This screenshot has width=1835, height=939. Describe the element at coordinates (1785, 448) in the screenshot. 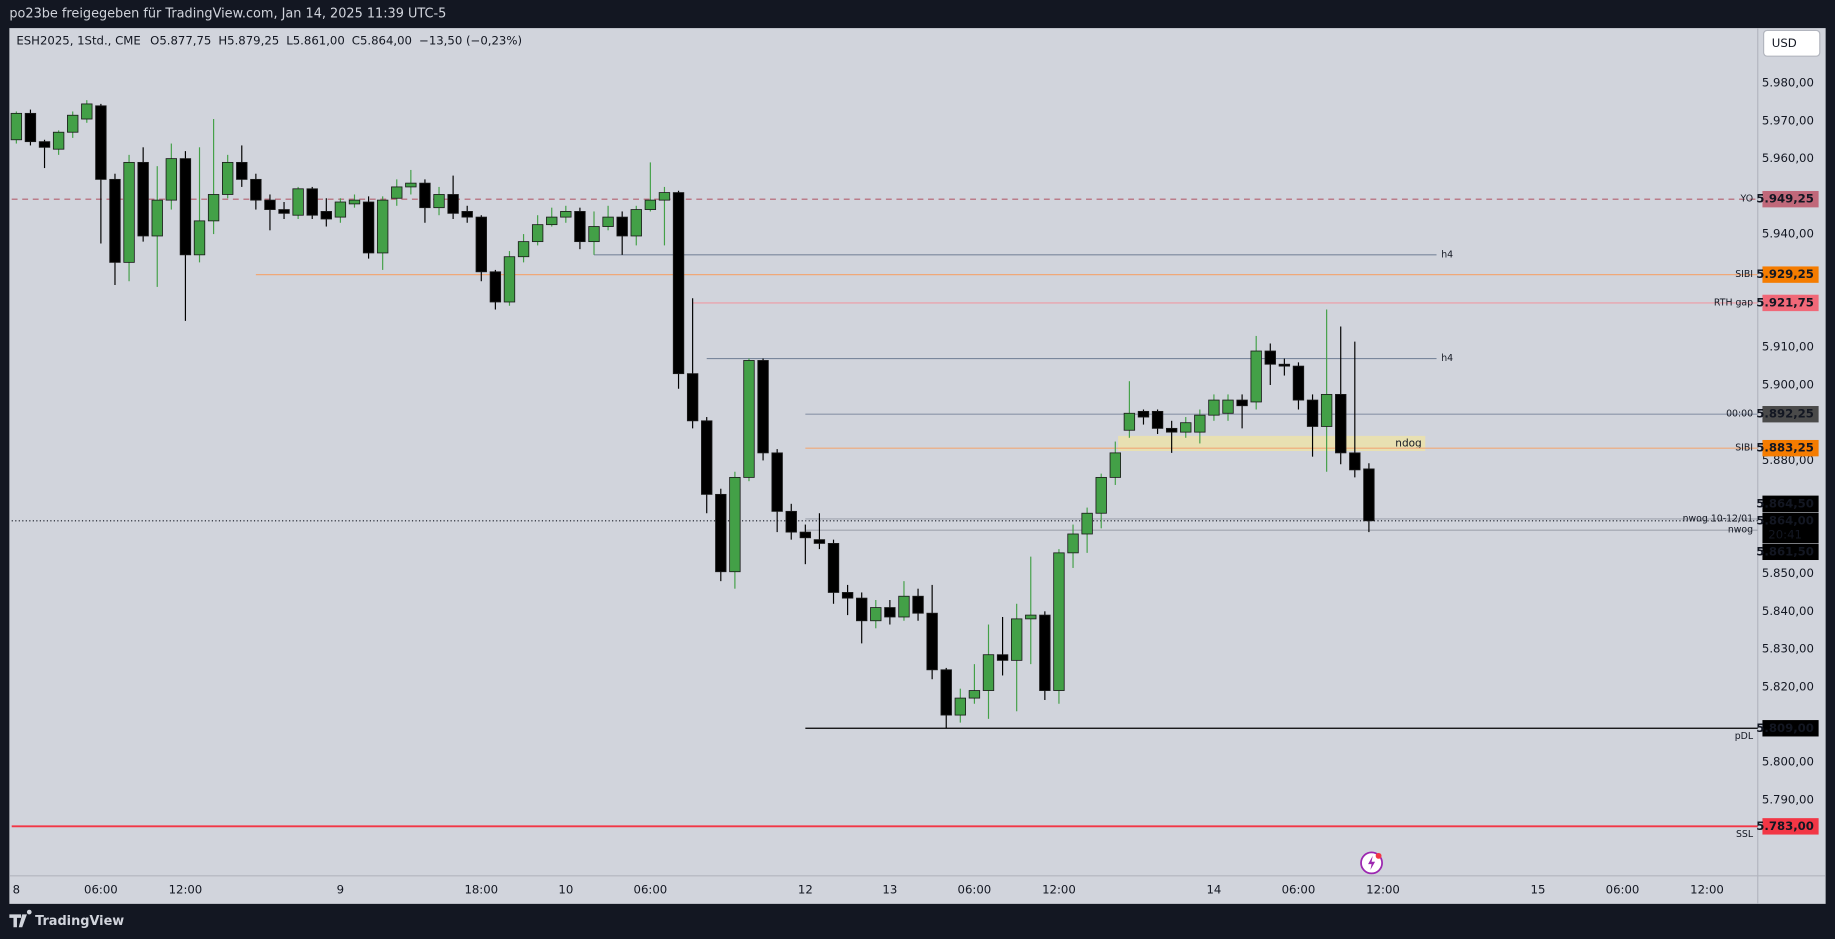

I see `price-tag-label: 5.883,25` at that location.